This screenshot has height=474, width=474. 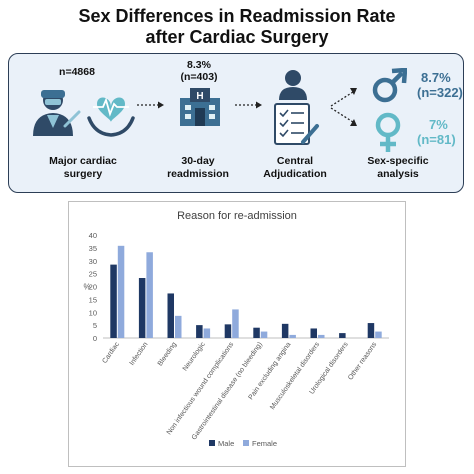 I want to click on step2-label-line2: readmission, so click(x=198, y=173).